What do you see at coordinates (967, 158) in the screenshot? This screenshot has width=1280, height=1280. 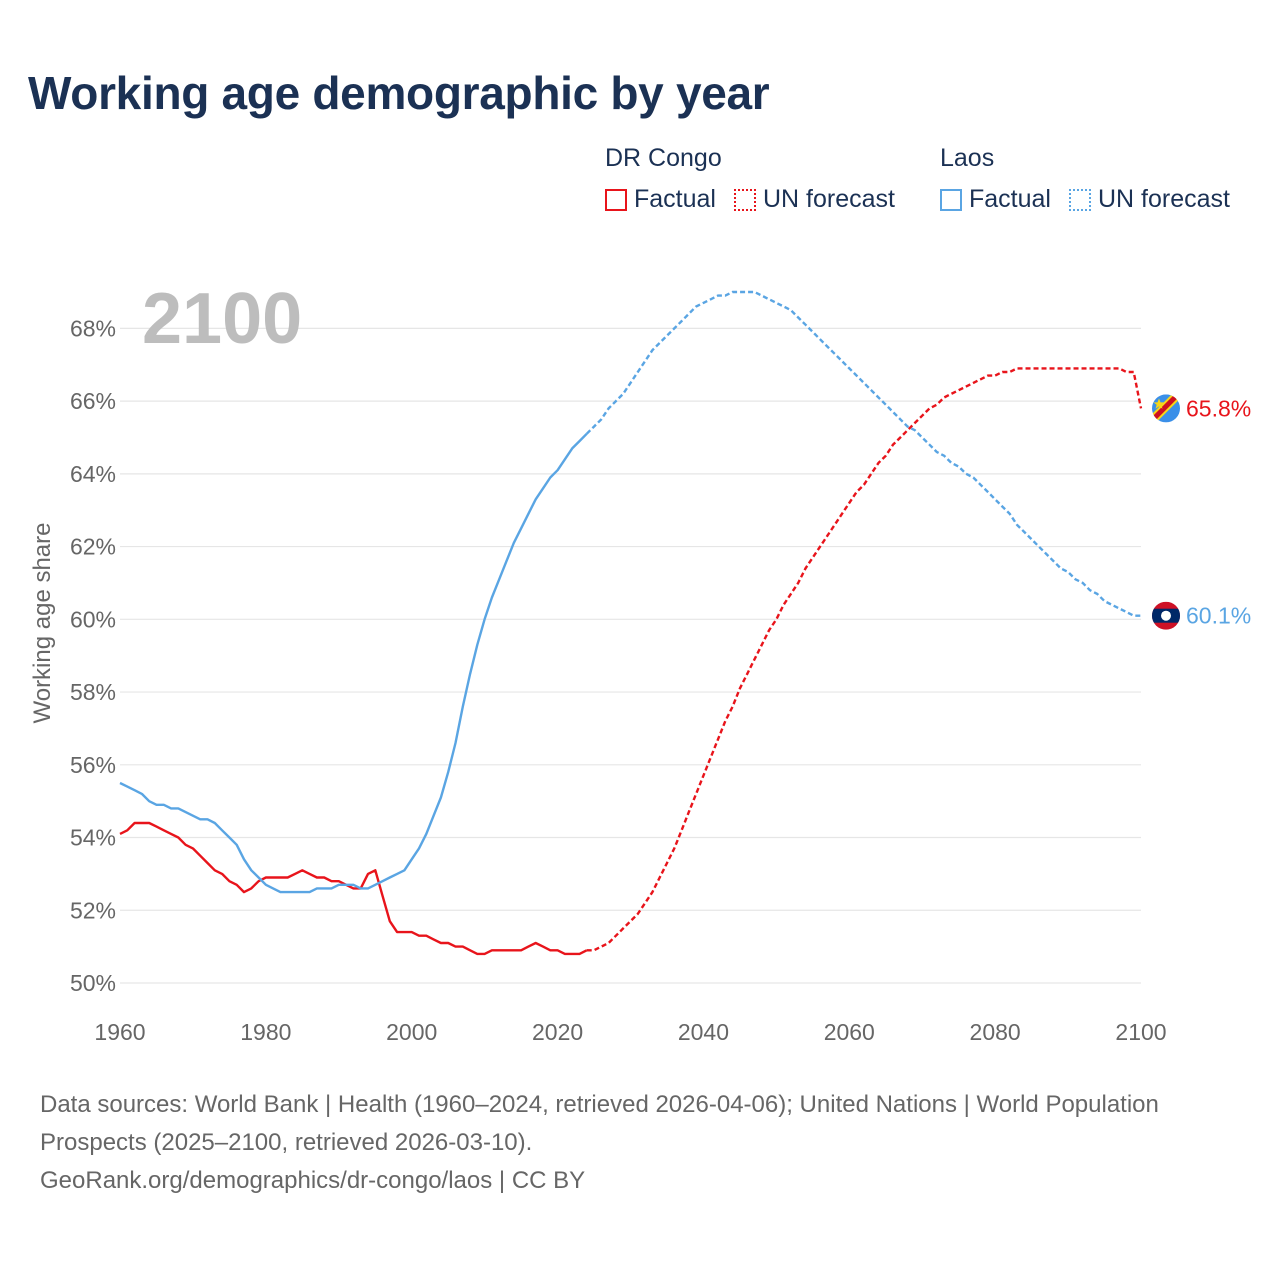 I see `legend-group-name: Laos` at bounding box center [967, 158].